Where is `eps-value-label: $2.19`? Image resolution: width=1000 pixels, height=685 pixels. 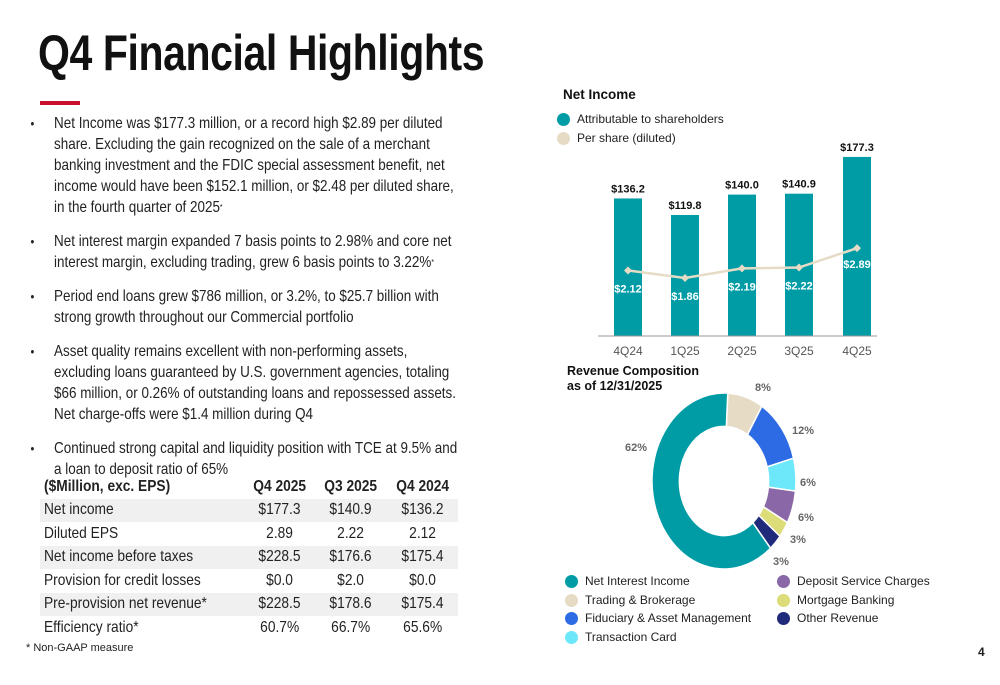
eps-value-label: $2.19 is located at coordinates (742, 287).